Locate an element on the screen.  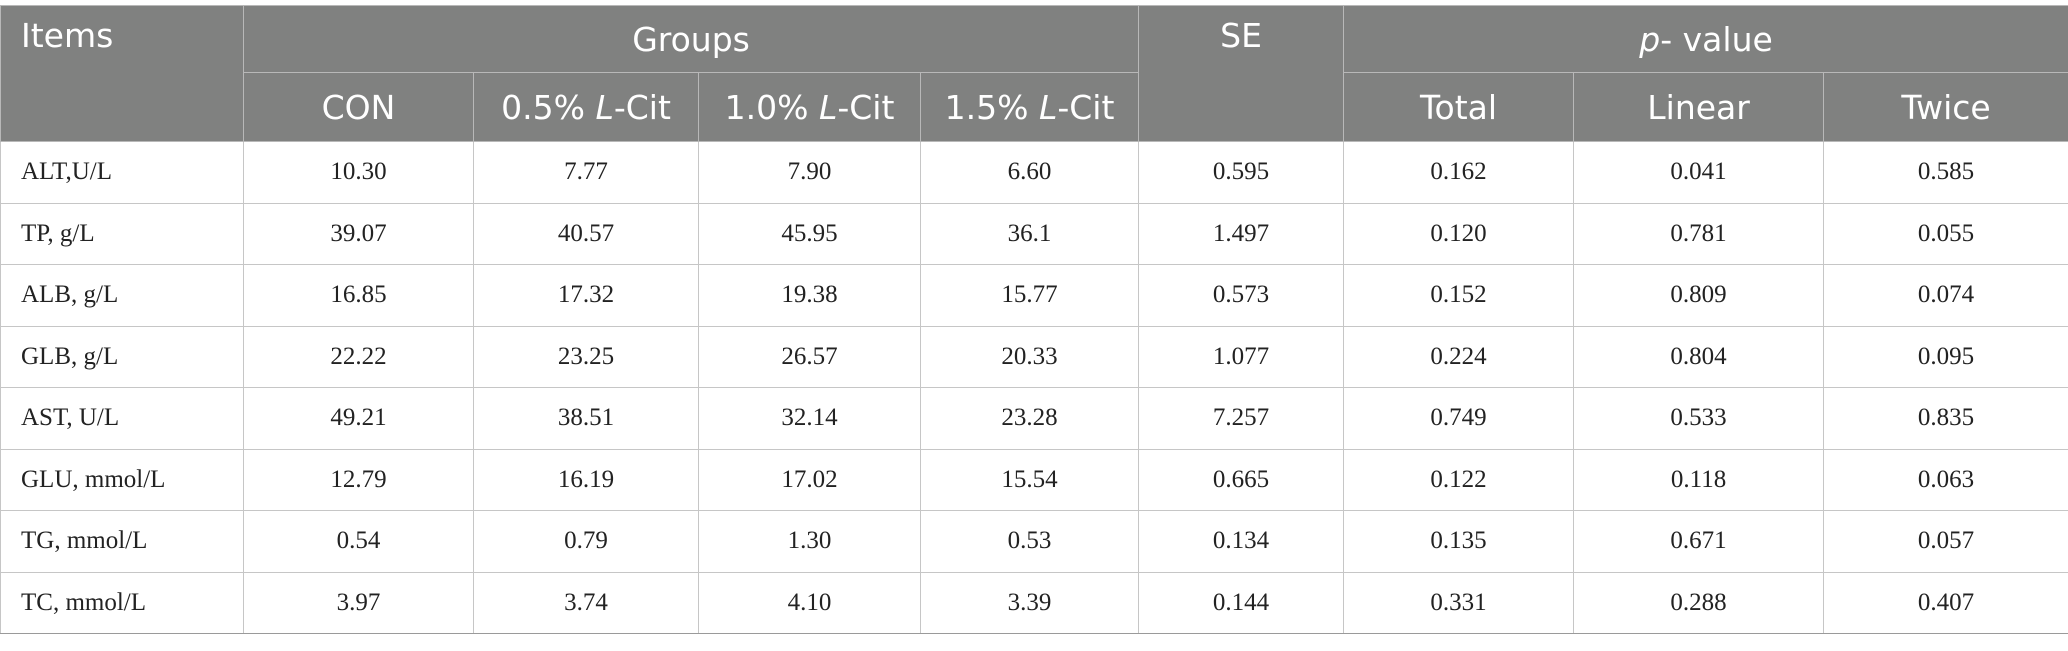
cell-se: 0.134 is located at coordinates (1241, 541).